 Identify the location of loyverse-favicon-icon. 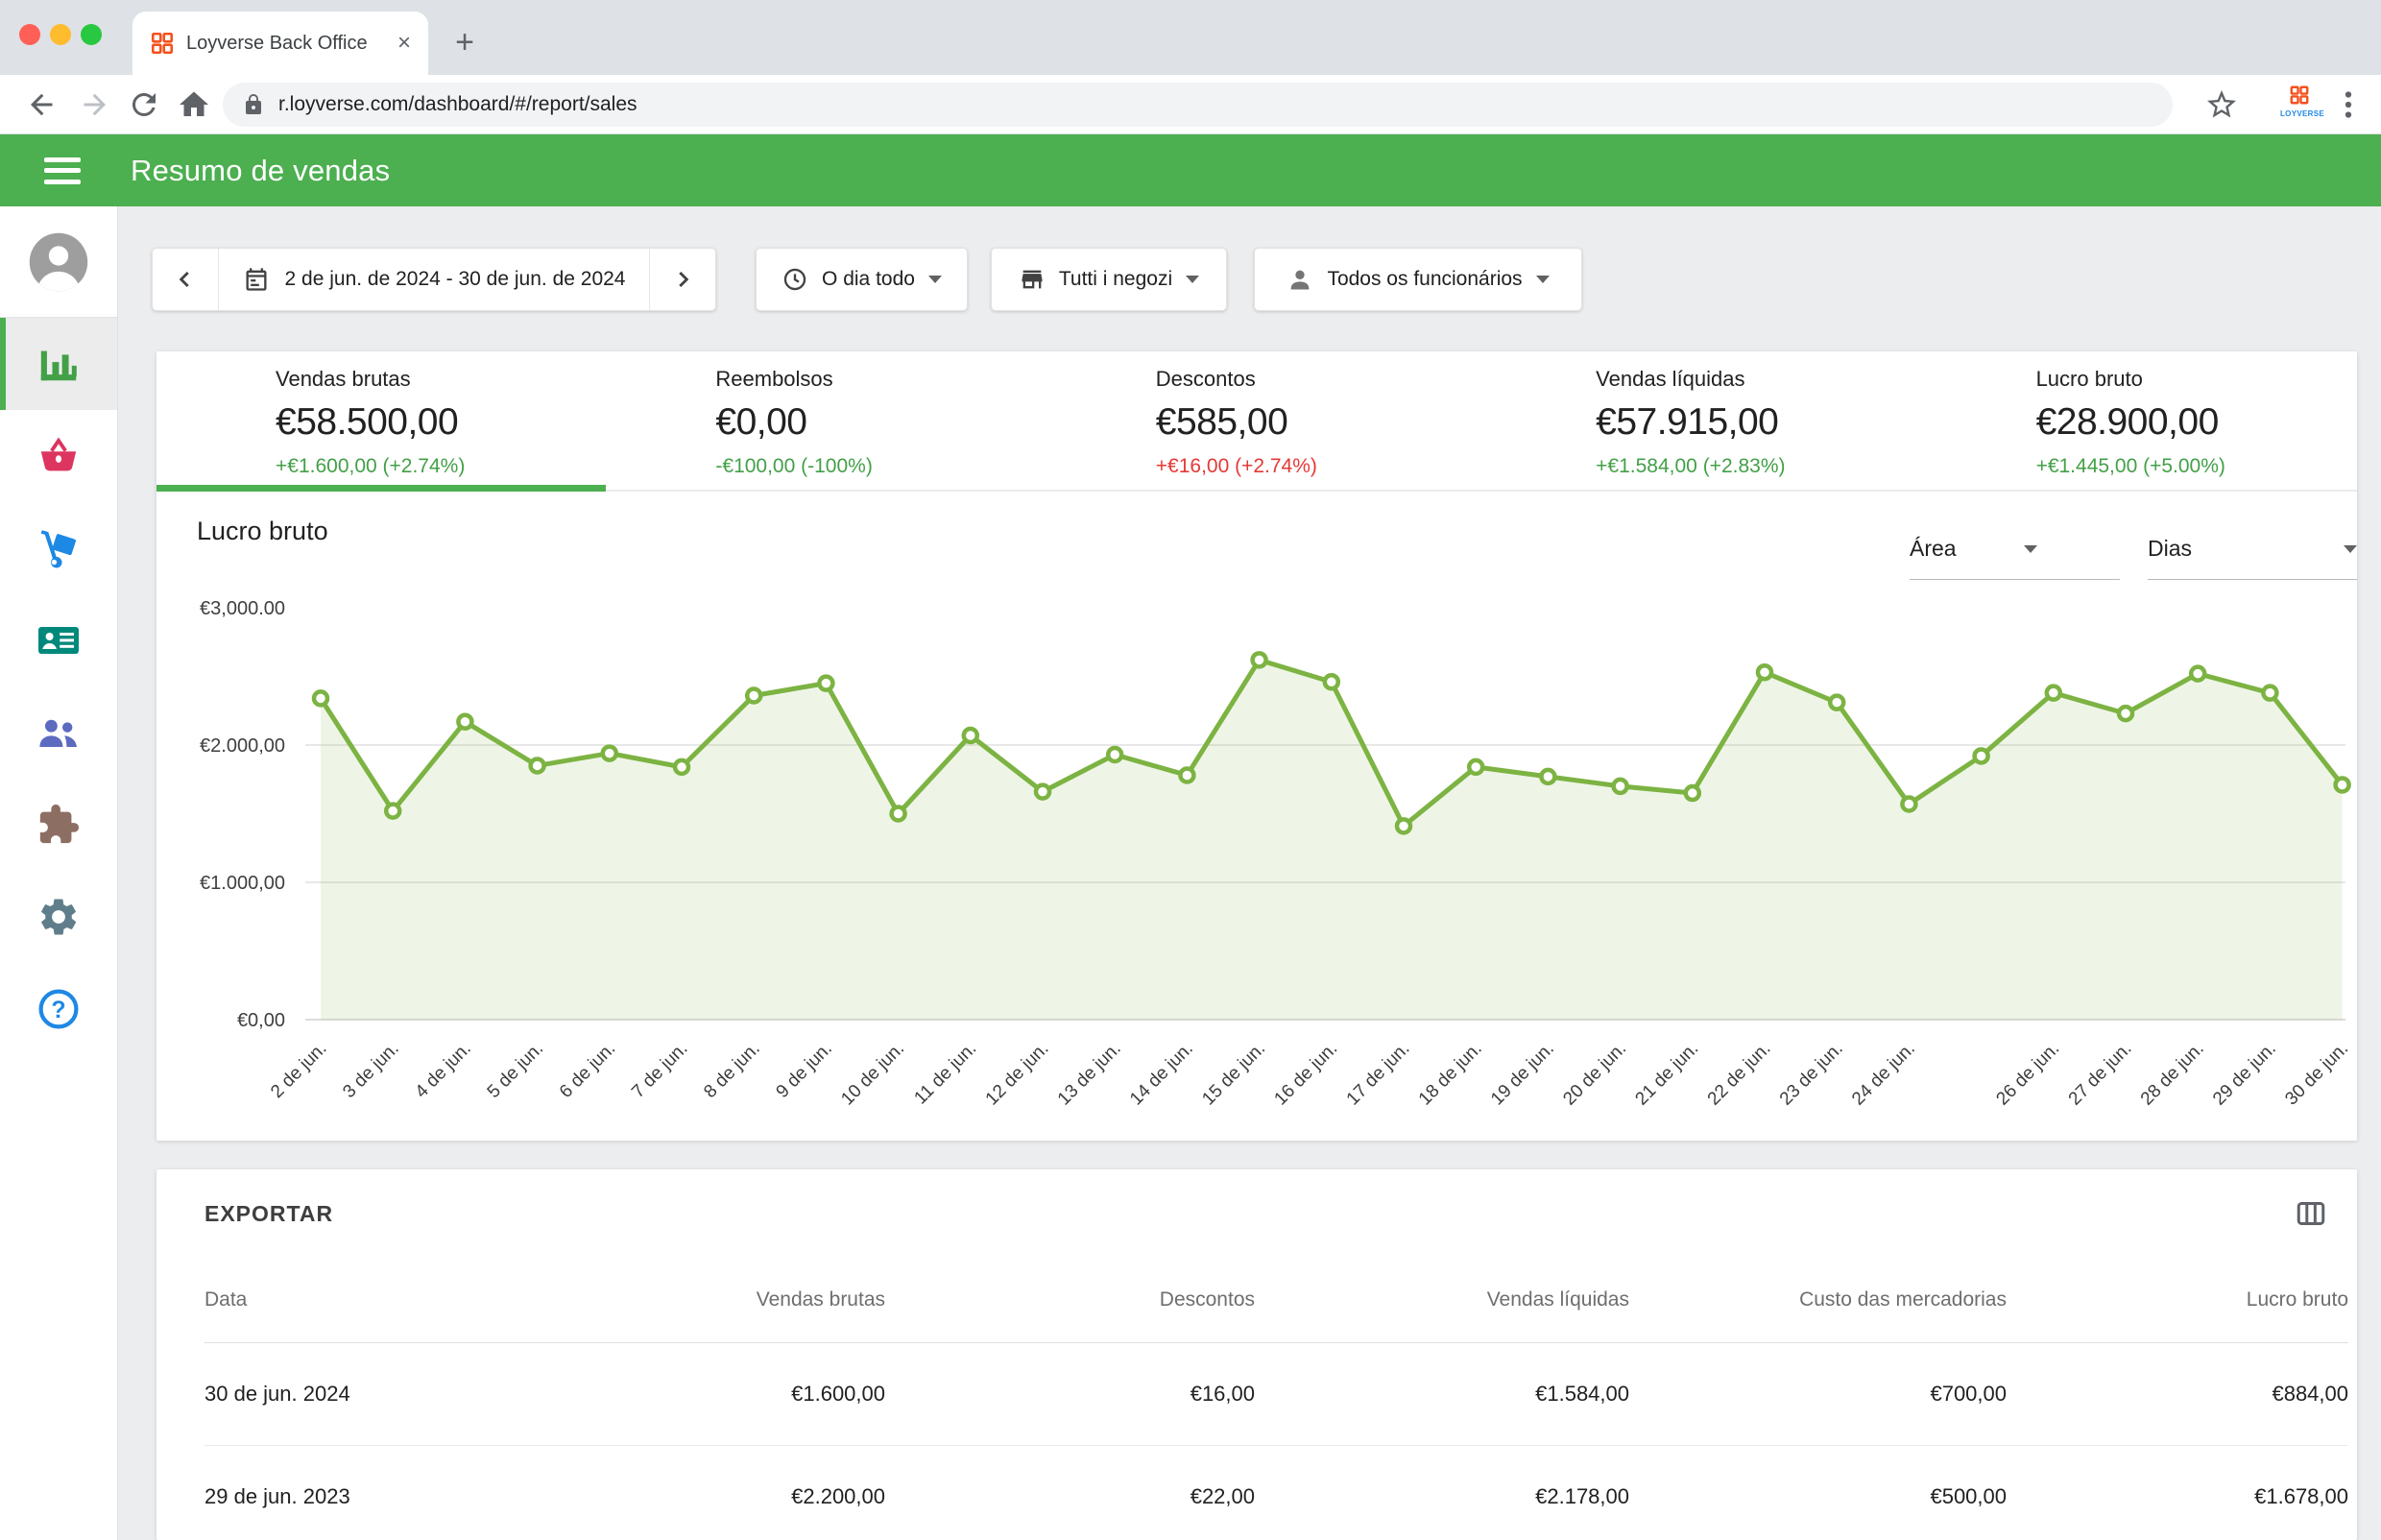
(162, 44).